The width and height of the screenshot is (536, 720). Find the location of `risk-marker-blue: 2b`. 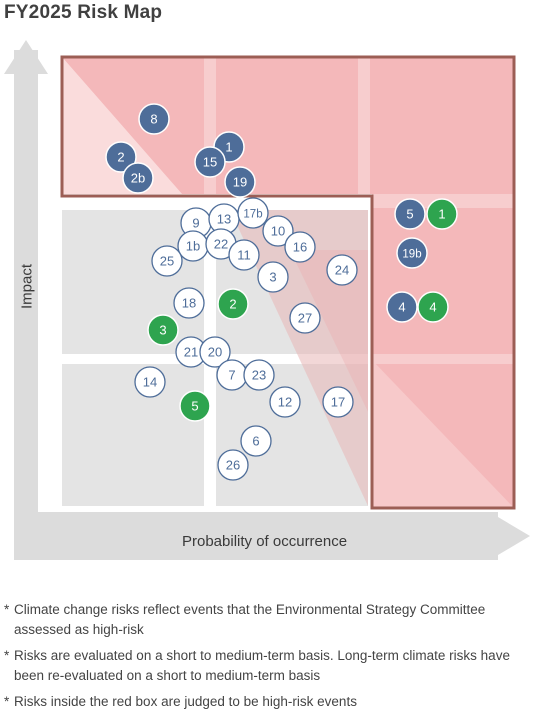

risk-marker-blue: 2b is located at coordinates (138, 178).